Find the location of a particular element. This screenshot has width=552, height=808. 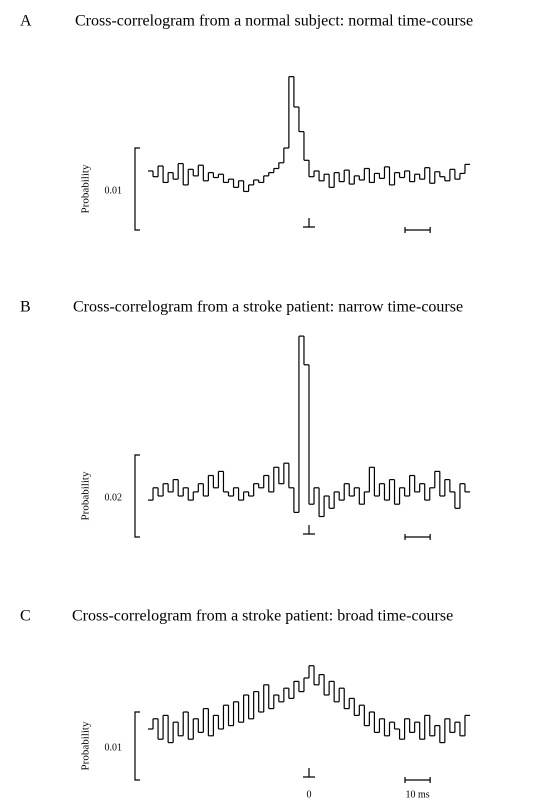

panel-label: C is located at coordinates (25, 616).